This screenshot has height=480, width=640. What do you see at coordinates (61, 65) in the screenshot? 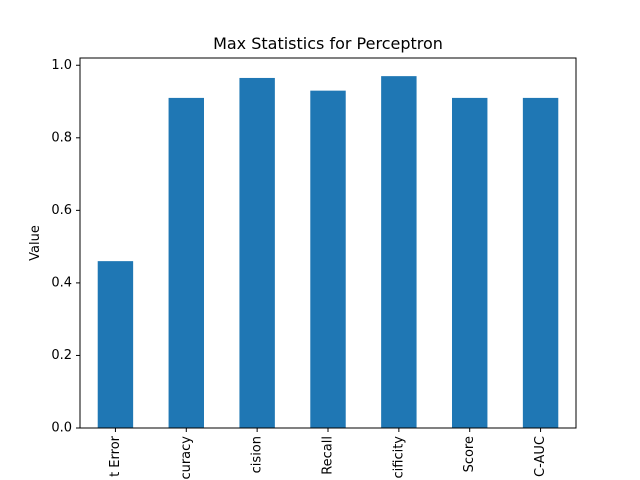
I see `y-tick-label-5: 1.0` at bounding box center [61, 65].